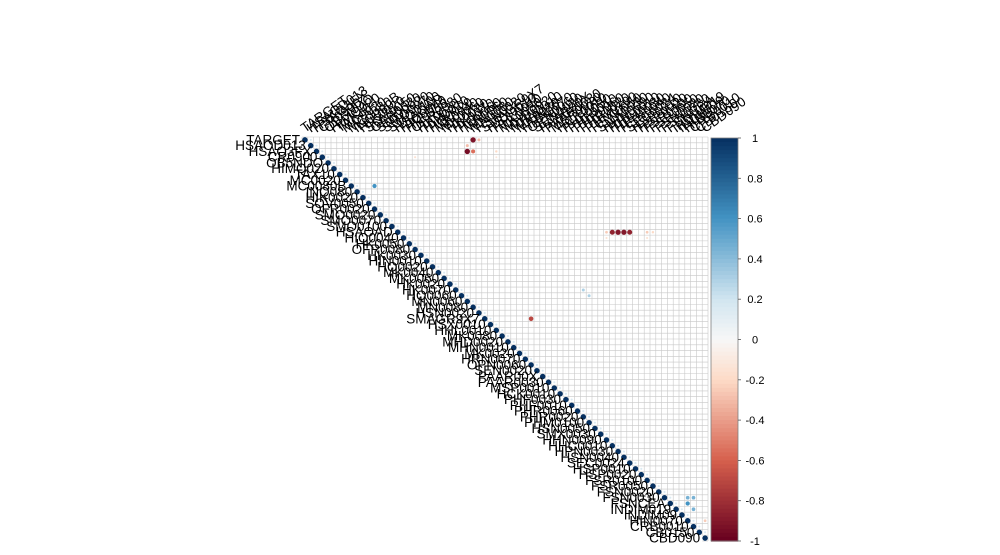 Image resolution: width=1000 pixels, height=555 pixels. I want to click on row-label: HIN0070, so click(656, 520).